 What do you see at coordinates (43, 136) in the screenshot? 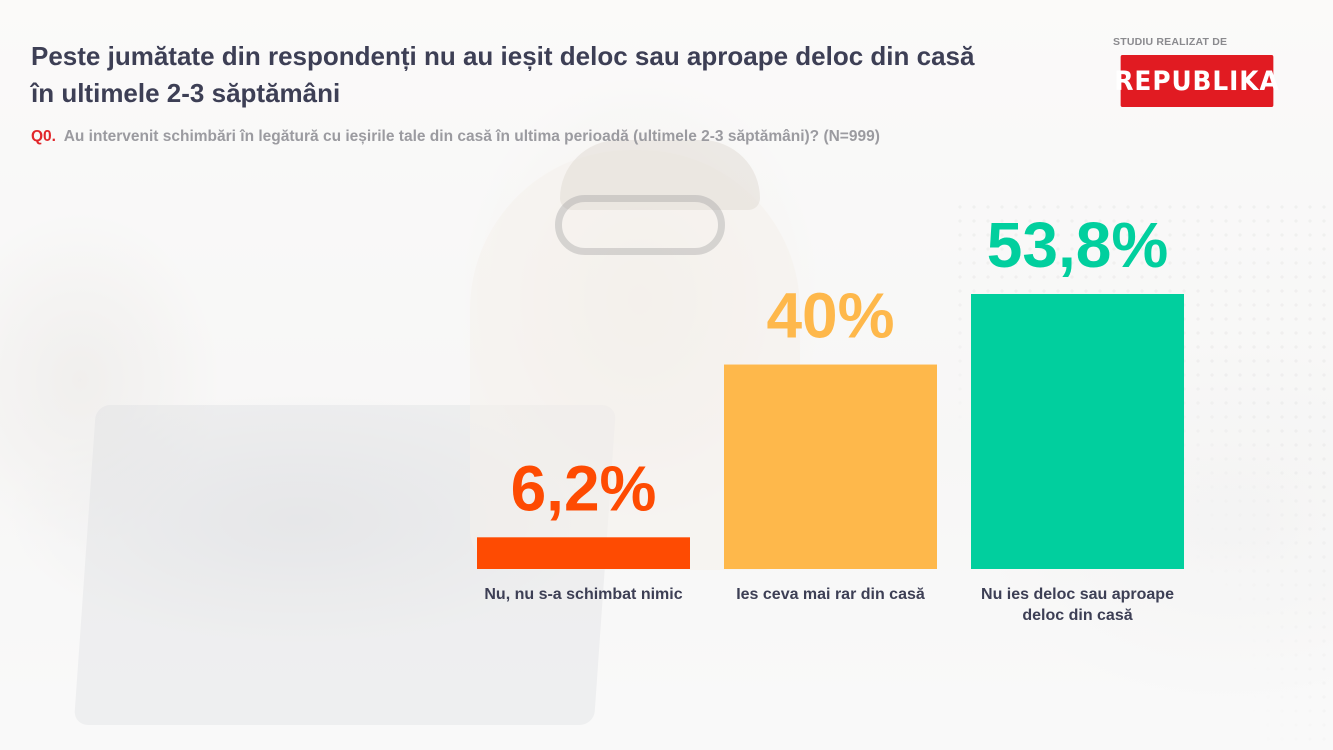
I see `question-code: Q0.` at bounding box center [43, 136].